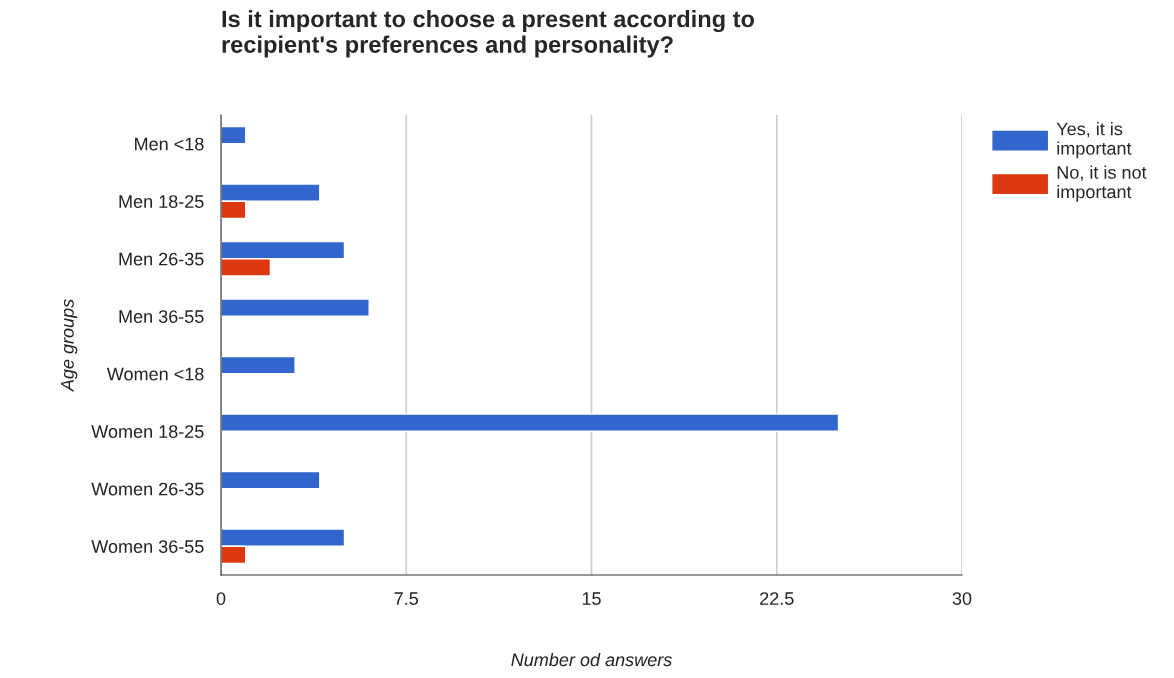 The image size is (1174, 678). What do you see at coordinates (591, 659) in the screenshot?
I see `x-axis-title: Number od answers` at bounding box center [591, 659].